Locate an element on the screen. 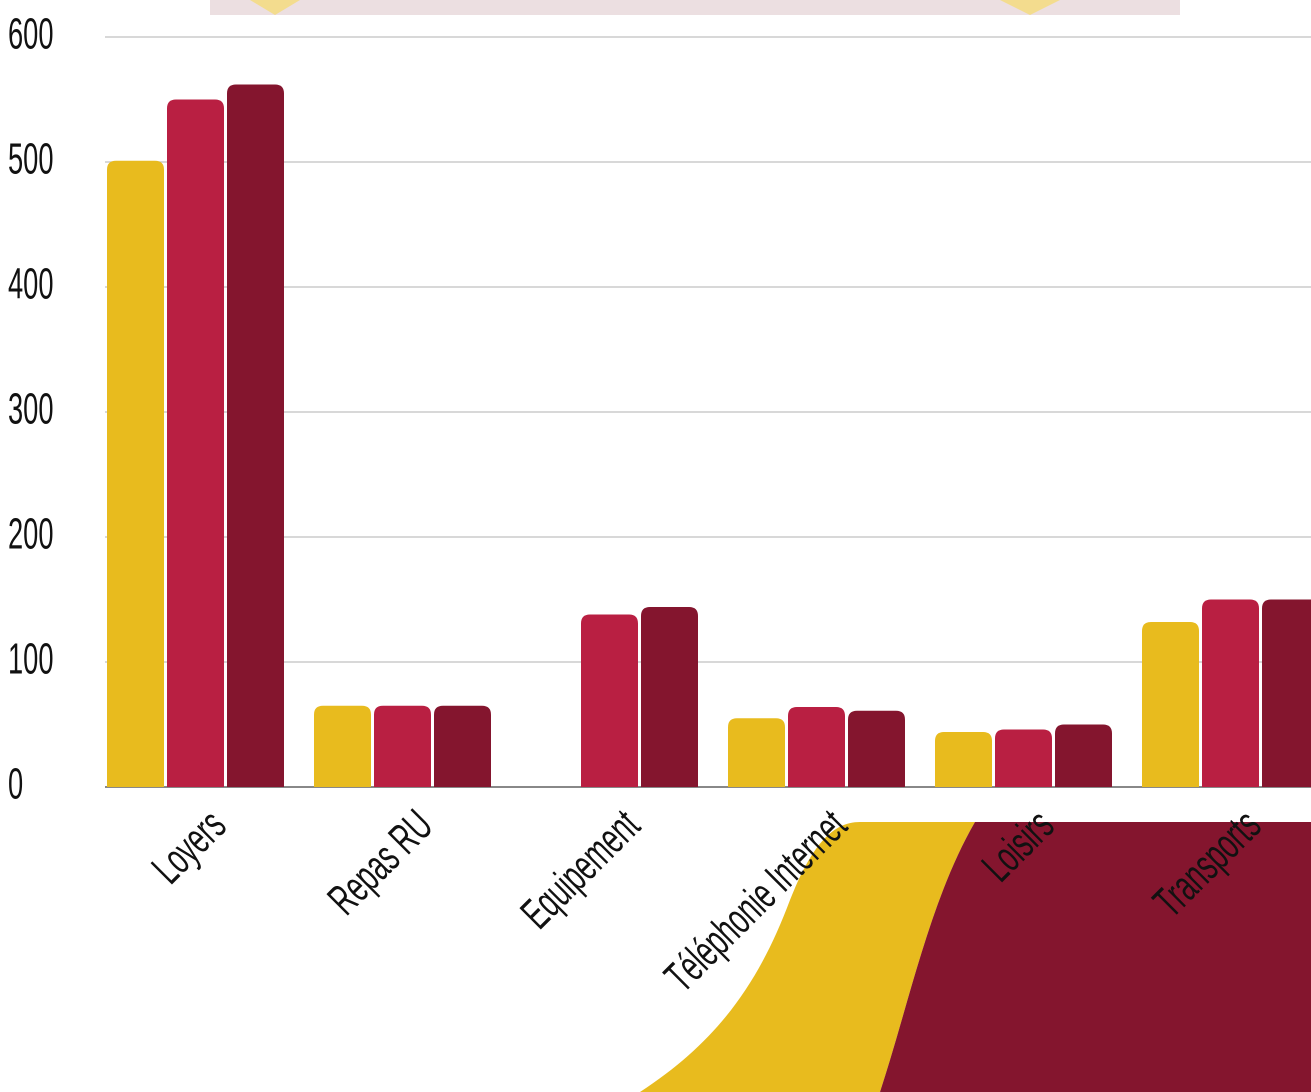  y-tick-label: 600 is located at coordinates (31, 33).